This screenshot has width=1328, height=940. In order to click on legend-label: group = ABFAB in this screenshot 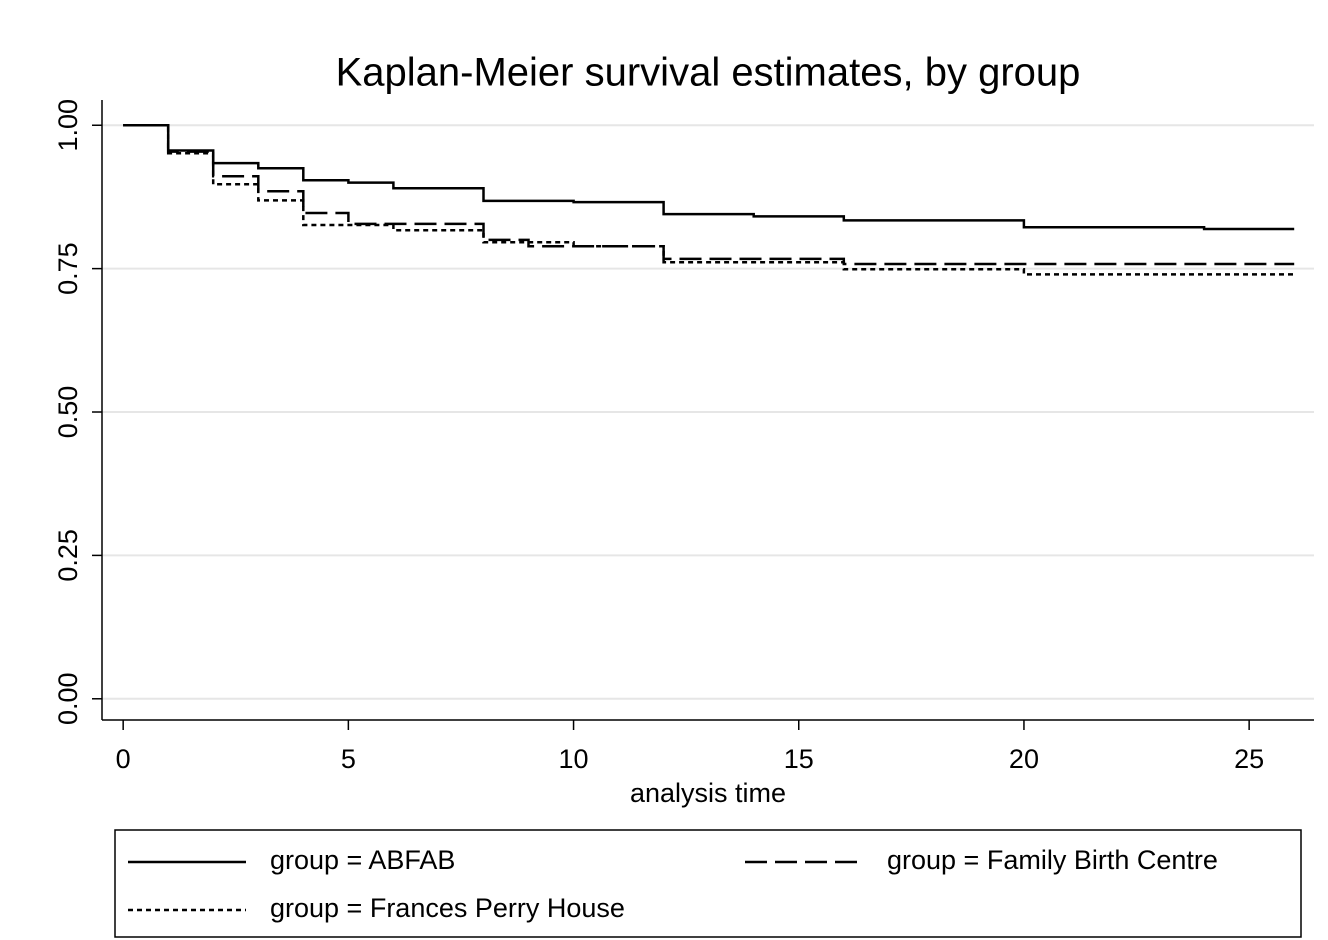, I will do `click(362, 860)`.